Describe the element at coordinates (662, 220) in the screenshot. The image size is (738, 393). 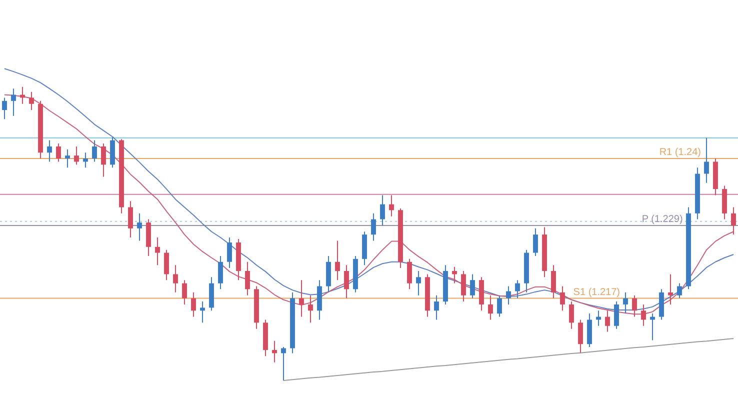
I see `ref-line-label: P (1.229)` at that location.